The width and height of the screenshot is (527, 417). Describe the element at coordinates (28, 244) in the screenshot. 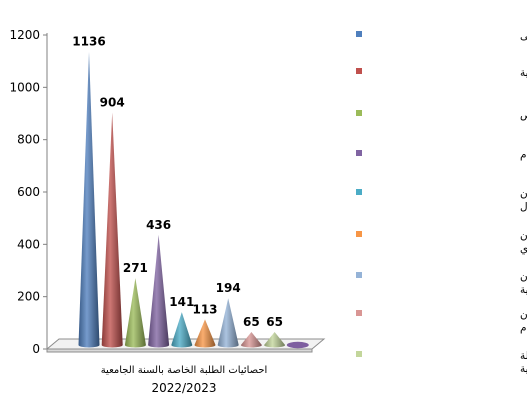

I see `y-tick-label: 400` at that location.